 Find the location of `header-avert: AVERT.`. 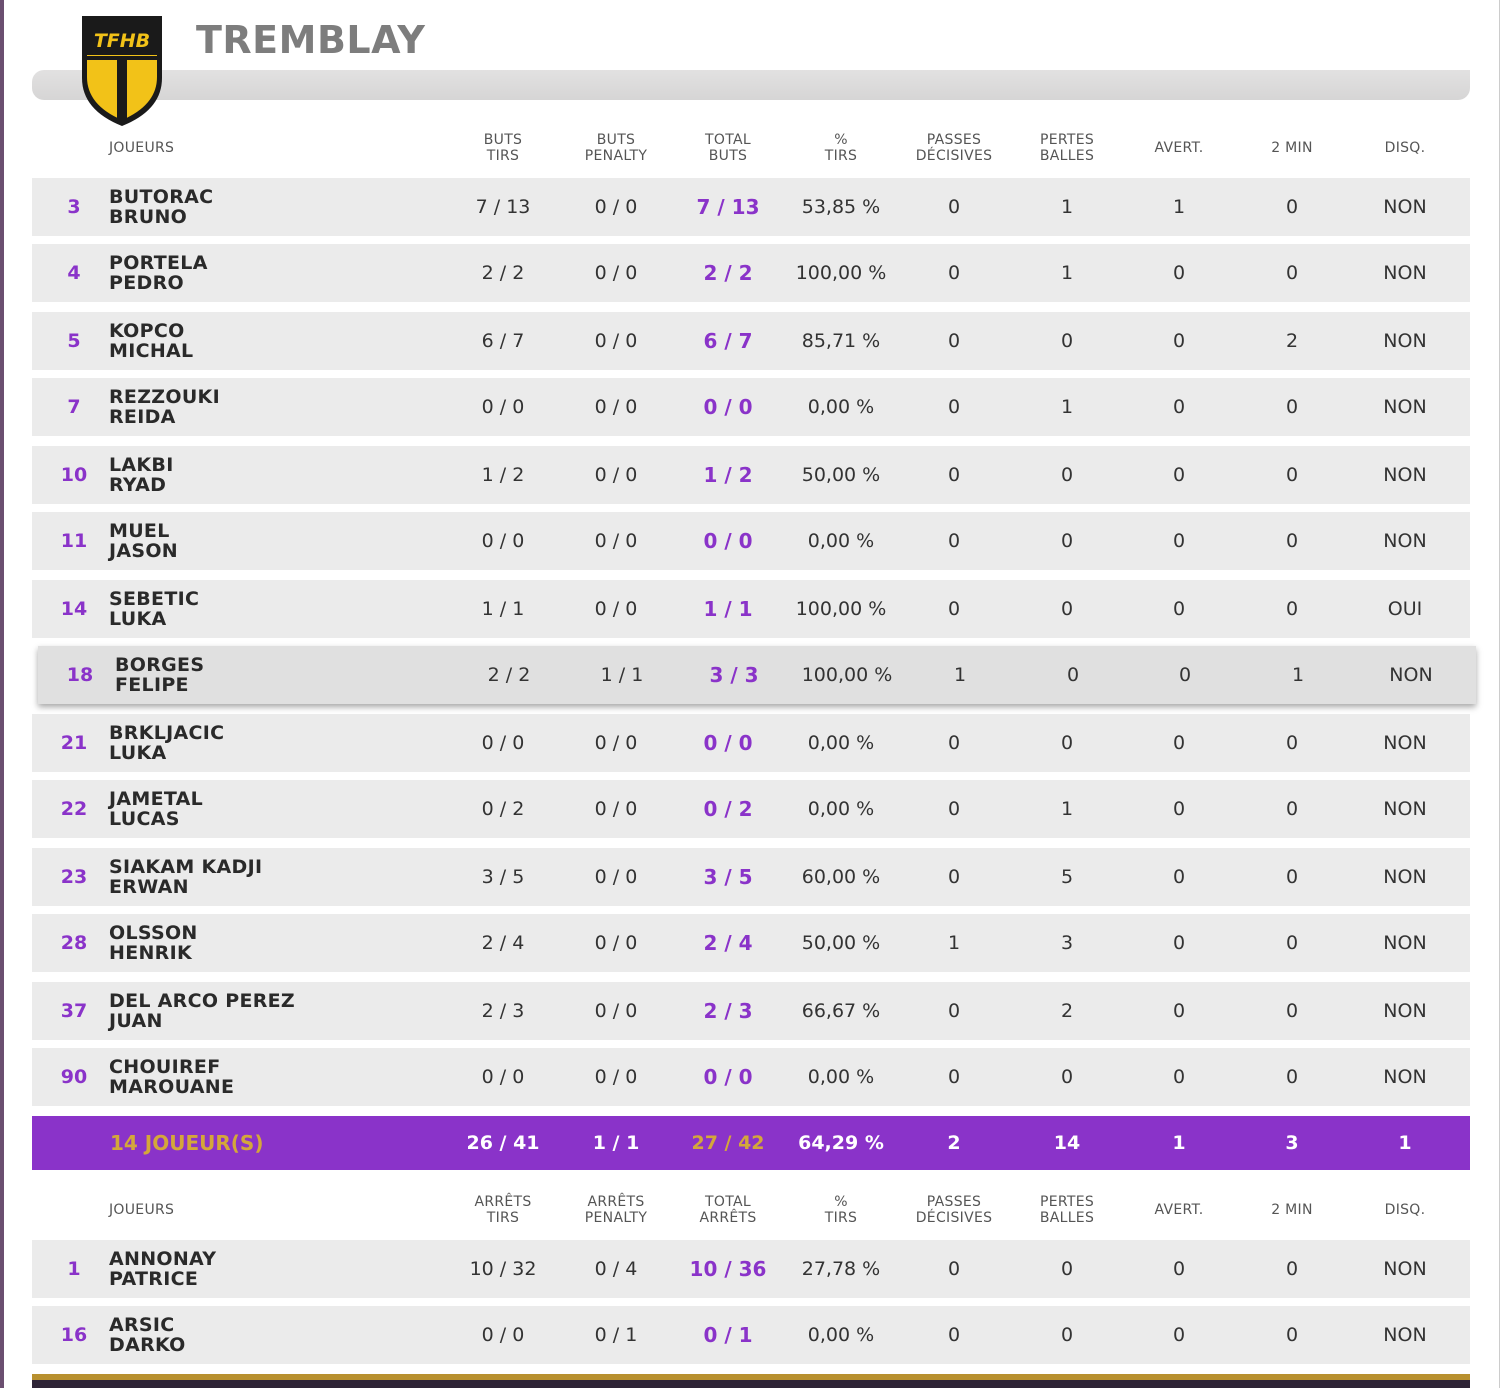

header-avert: AVERT. is located at coordinates (1179, 1210).